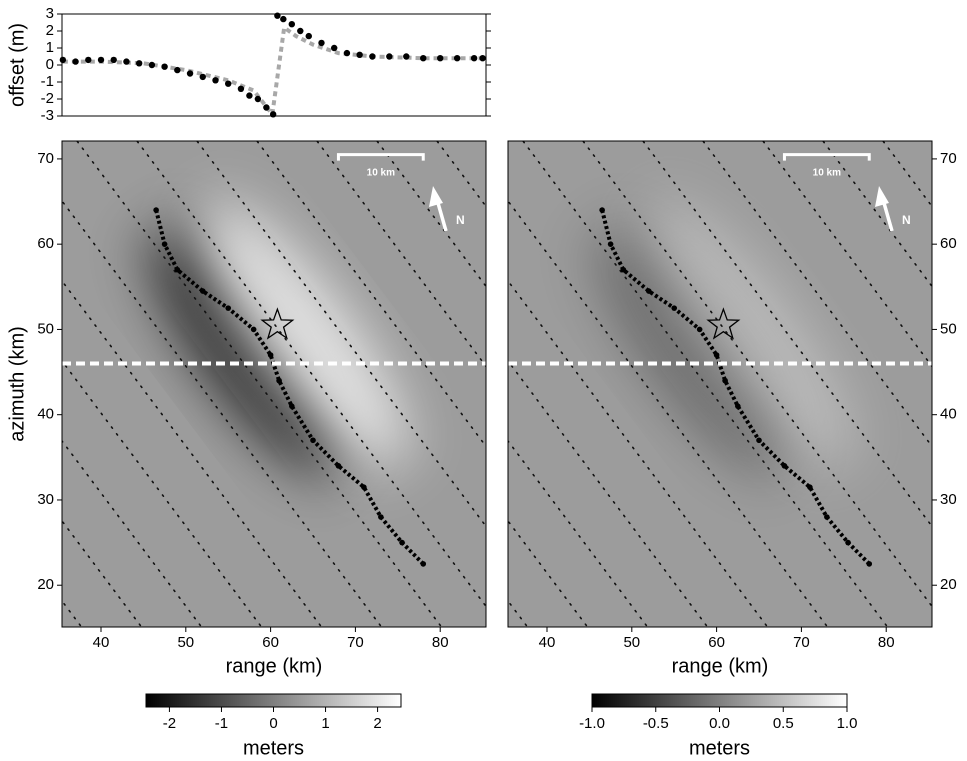  What do you see at coordinates (221, 723) in the screenshot?
I see `colorbar-tick-label: -1` at bounding box center [221, 723].